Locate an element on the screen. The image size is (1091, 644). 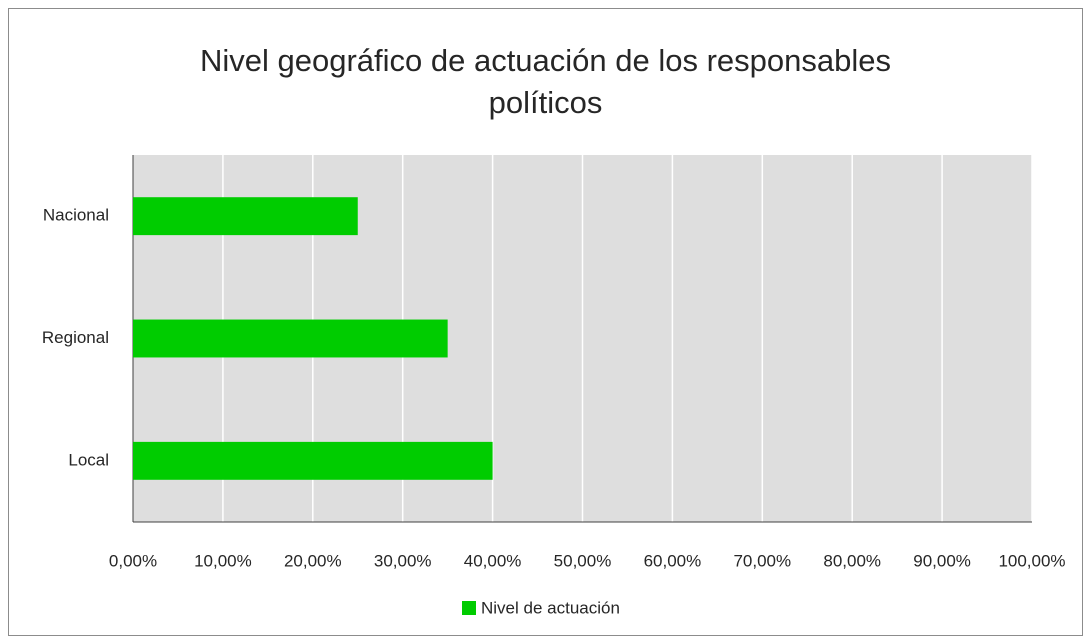
x-tick-label: 20,00% is located at coordinates (313, 560).